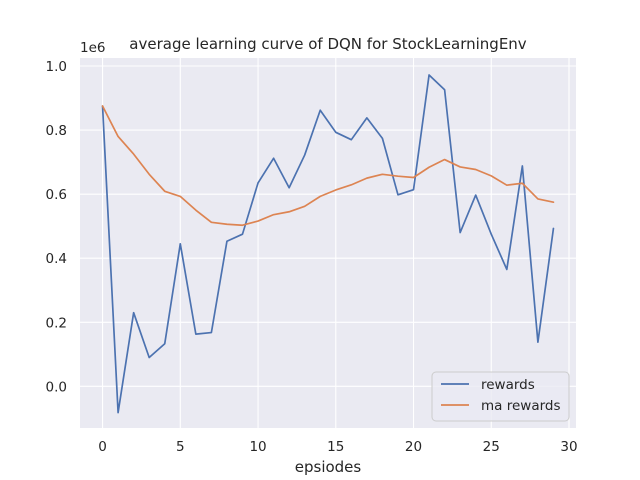 This screenshot has height=480, width=640. What do you see at coordinates (56, 323) in the screenshot?
I see `y-tick-label: 0.2` at bounding box center [56, 323].